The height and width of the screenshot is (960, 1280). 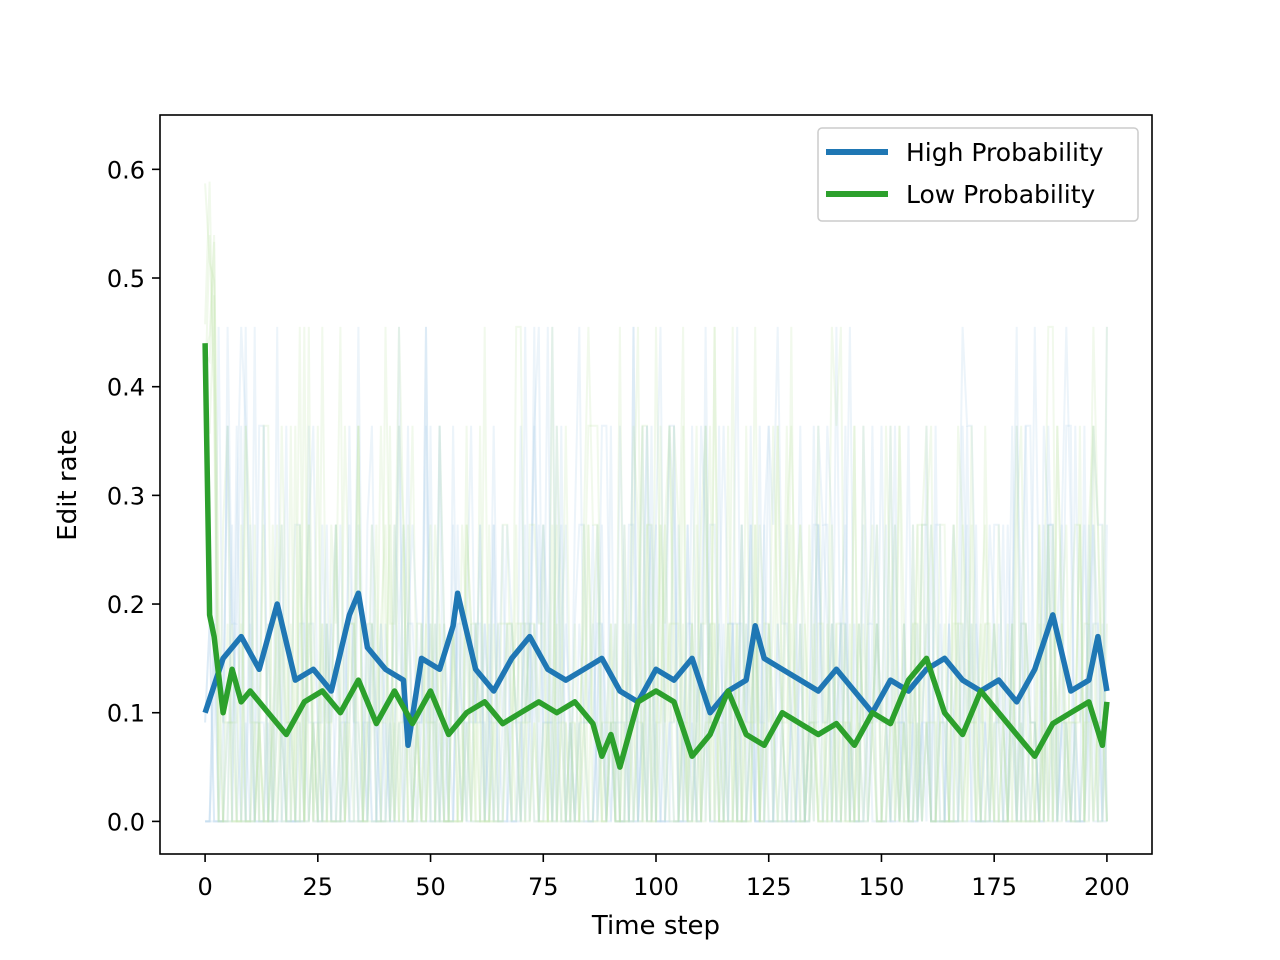 I want to click on y-tick-label: 0.3, so click(x=126, y=496).